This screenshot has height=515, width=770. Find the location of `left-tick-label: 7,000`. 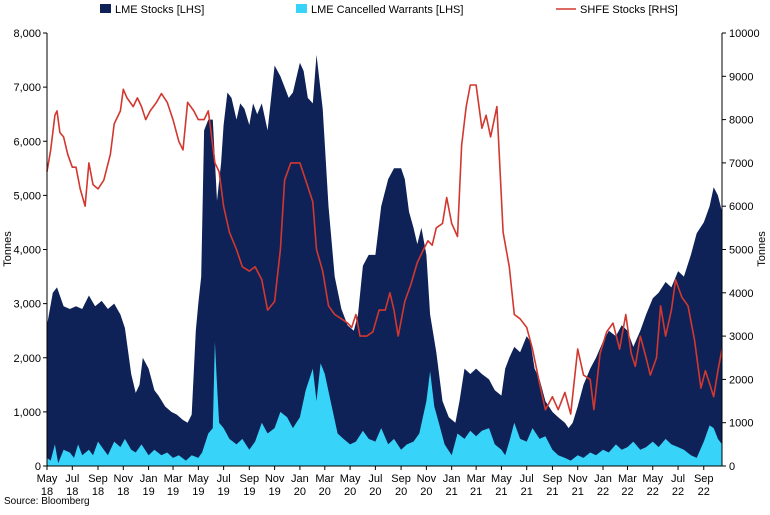

left-tick-label: 7,000 is located at coordinates (27, 88).